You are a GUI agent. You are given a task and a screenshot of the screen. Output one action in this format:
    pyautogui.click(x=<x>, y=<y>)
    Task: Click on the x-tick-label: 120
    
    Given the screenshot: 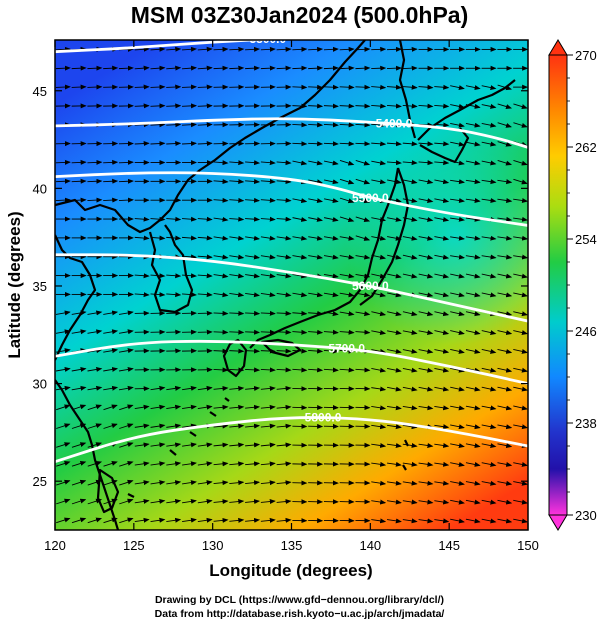 What is the action you would take?
    pyautogui.click(x=55, y=545)
    